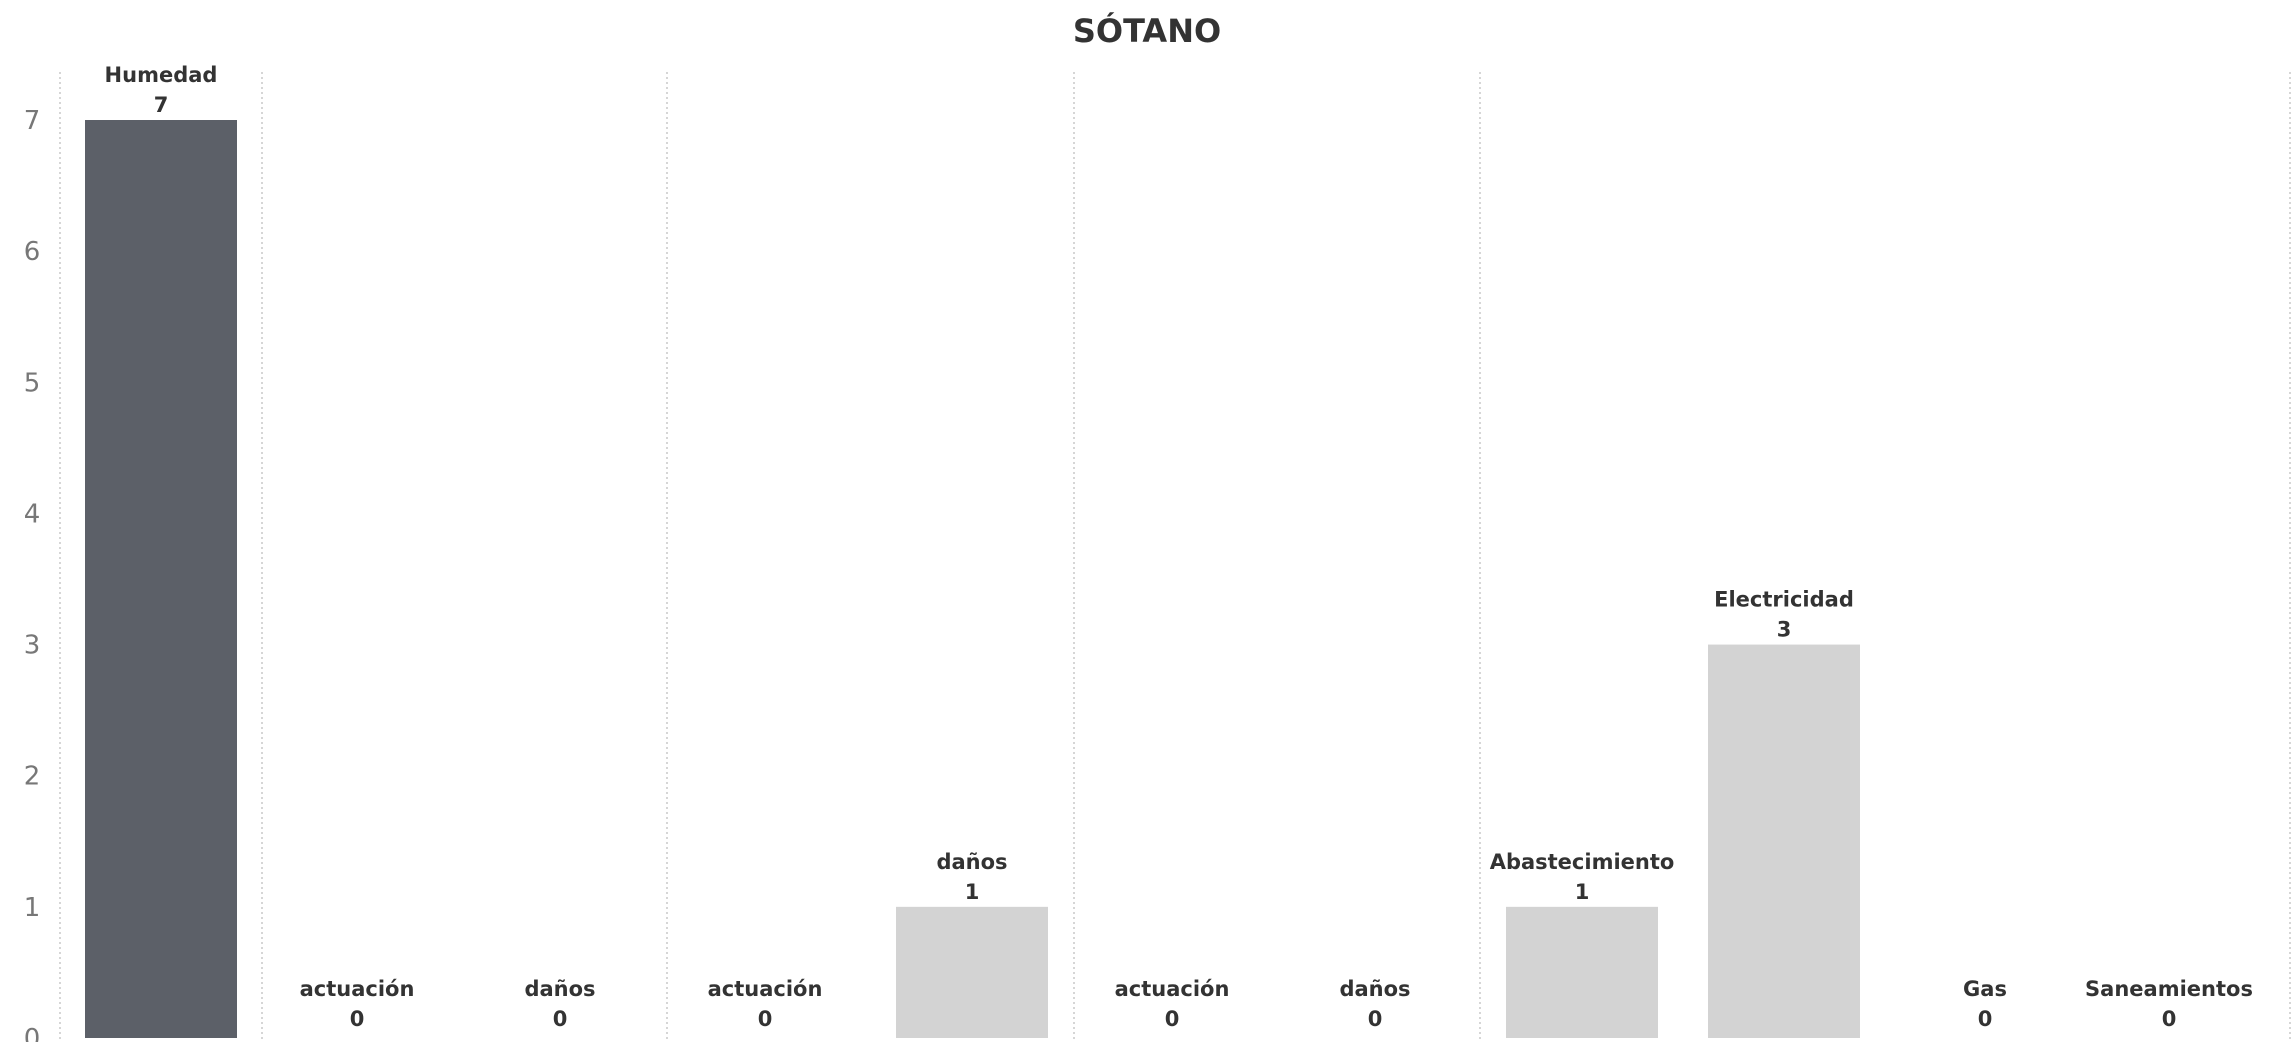  I want to click on chart-title: SÓTANO, so click(1147, 31).